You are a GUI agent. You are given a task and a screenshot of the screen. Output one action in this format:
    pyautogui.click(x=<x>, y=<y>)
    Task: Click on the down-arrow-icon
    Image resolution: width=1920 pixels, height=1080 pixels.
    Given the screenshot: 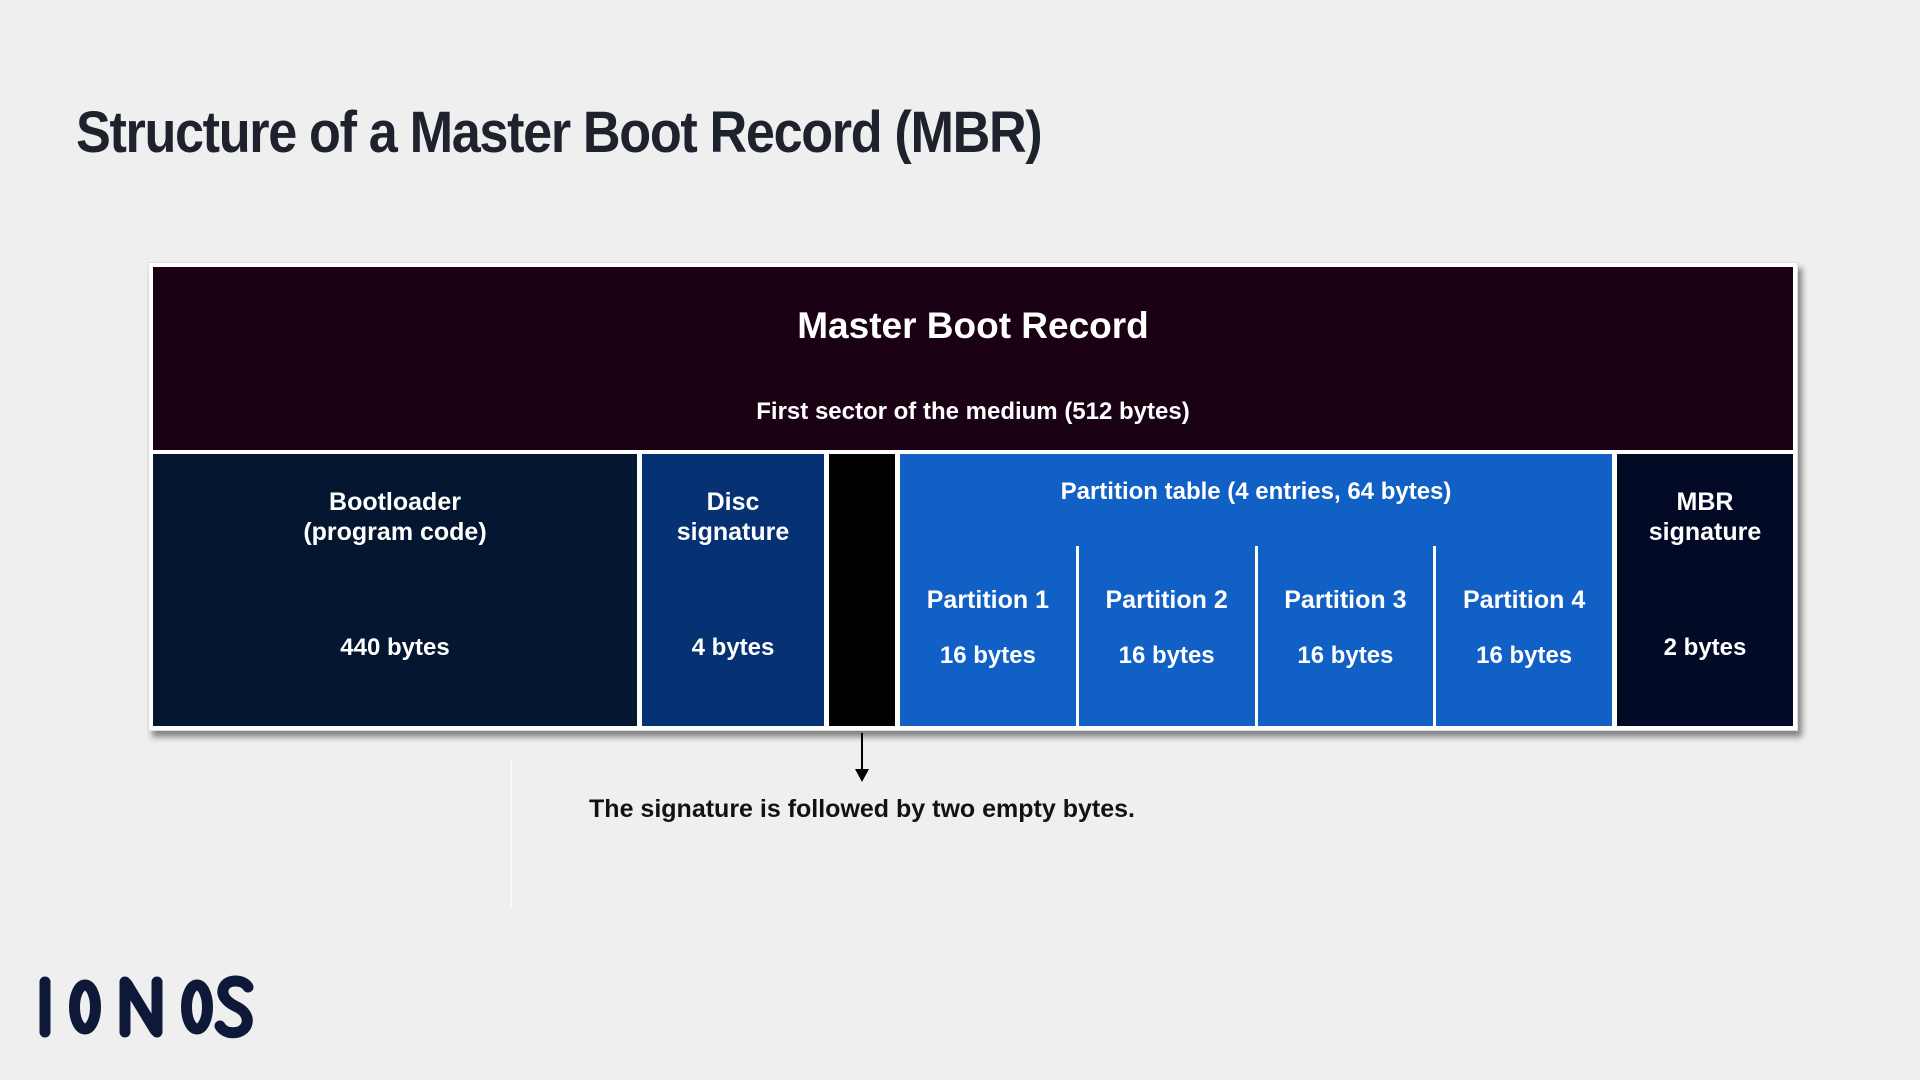 What is the action you would take?
    pyautogui.click(x=862, y=775)
    